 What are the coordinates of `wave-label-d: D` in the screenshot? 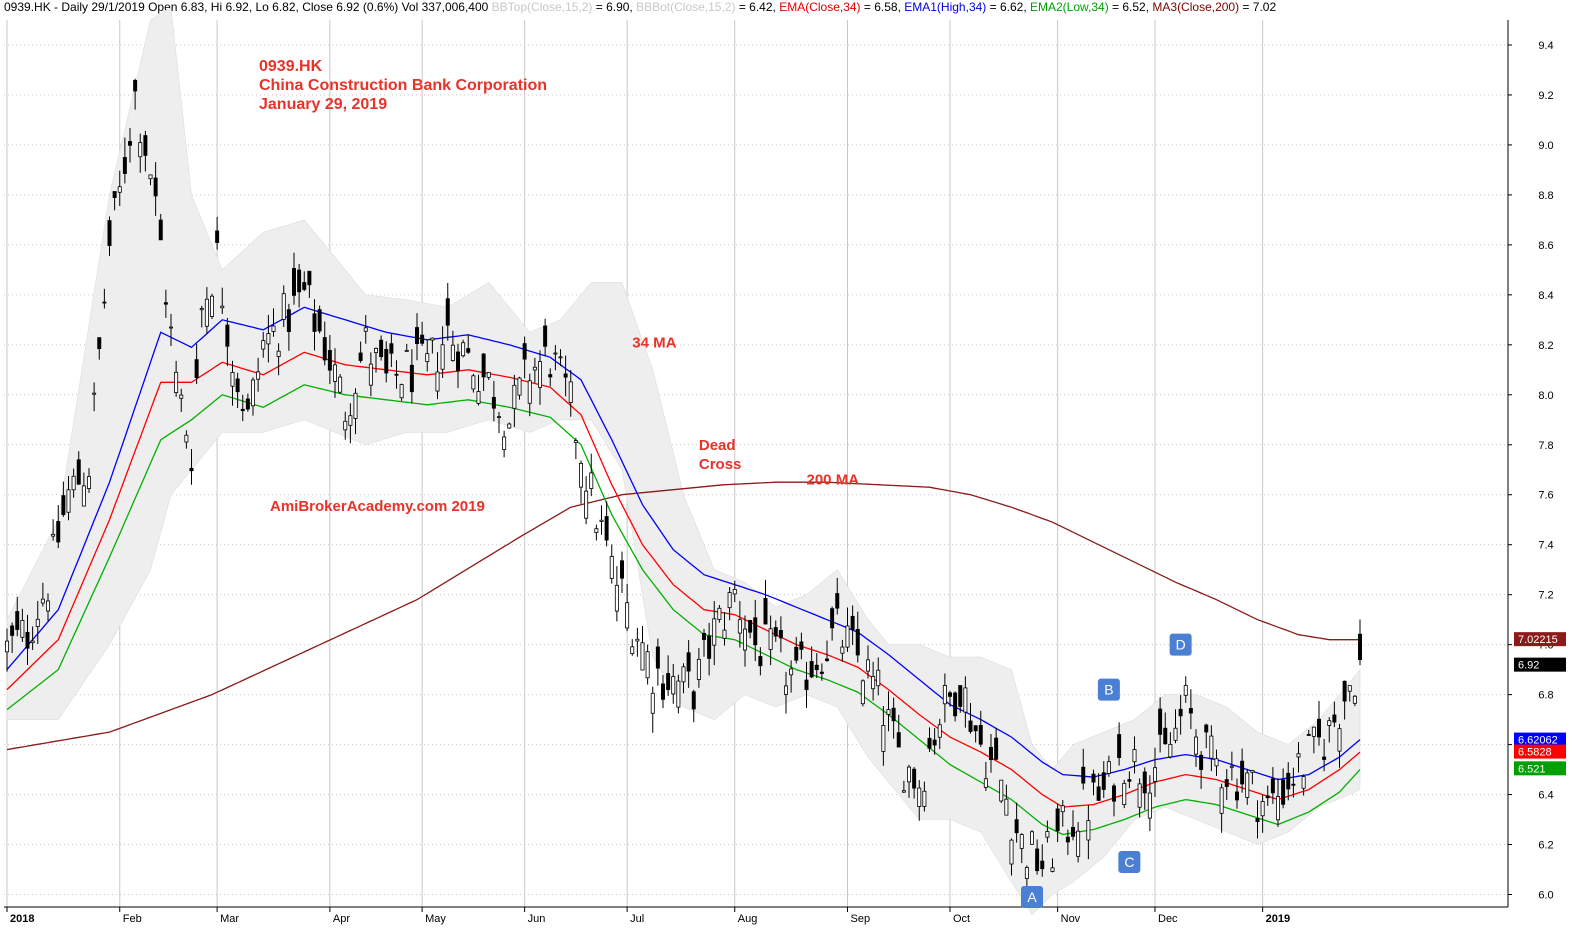 It's located at (1180, 644).